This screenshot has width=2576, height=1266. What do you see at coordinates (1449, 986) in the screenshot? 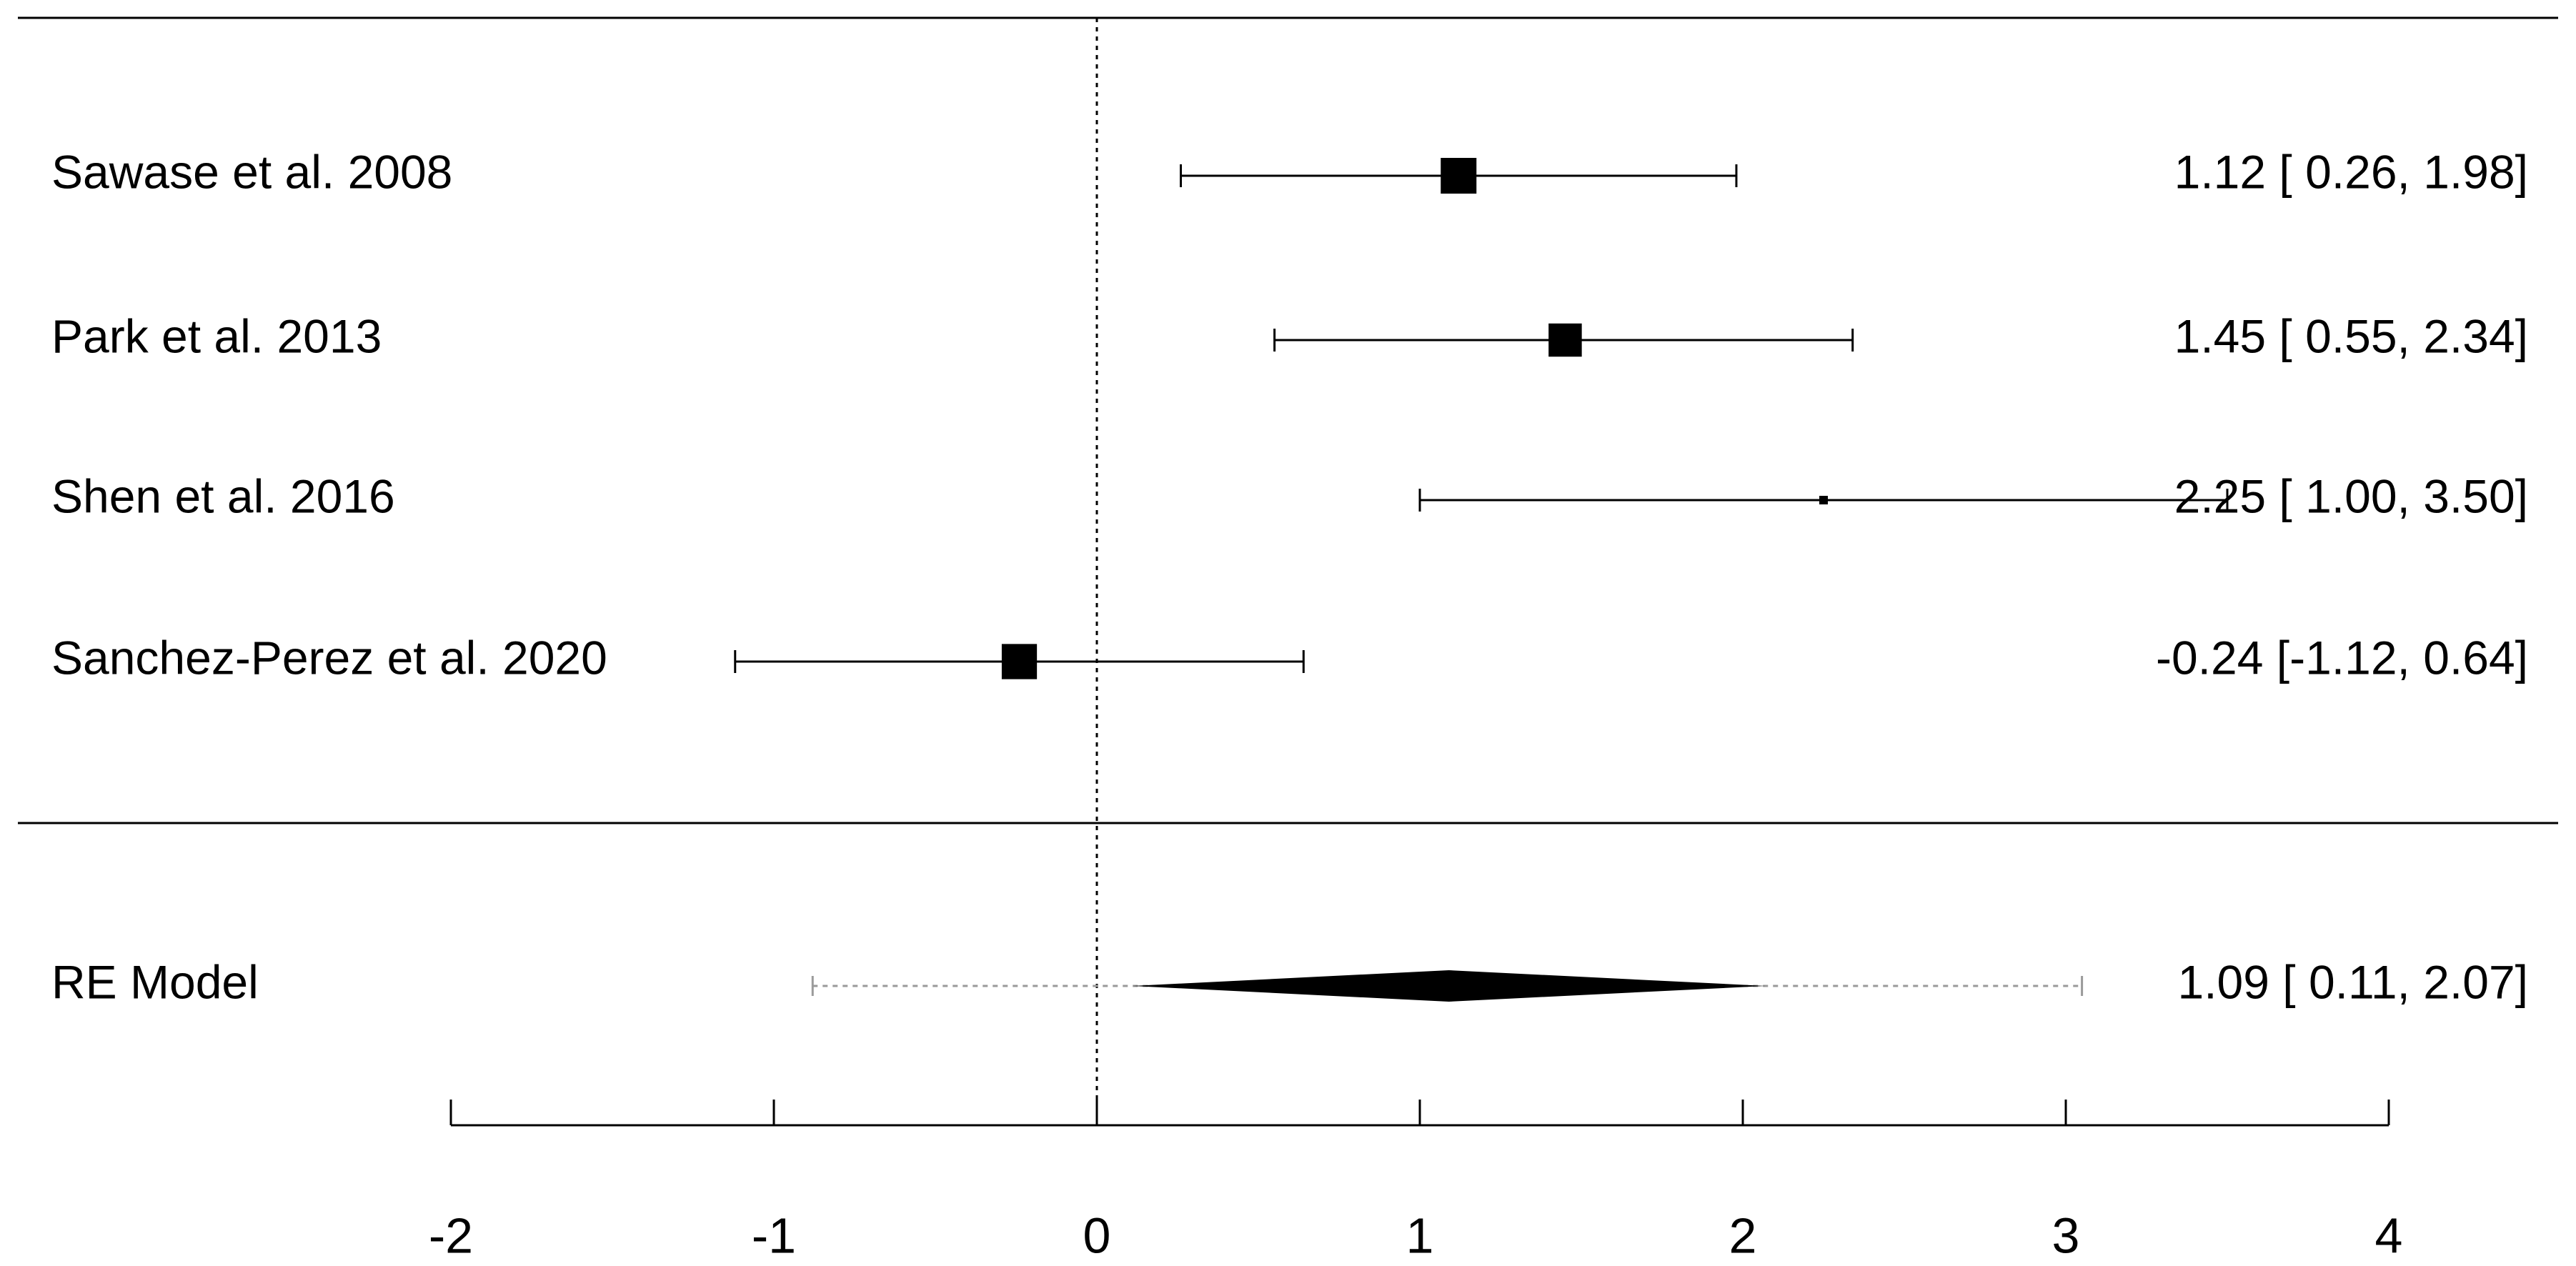
I see `summary-diamond` at bounding box center [1449, 986].